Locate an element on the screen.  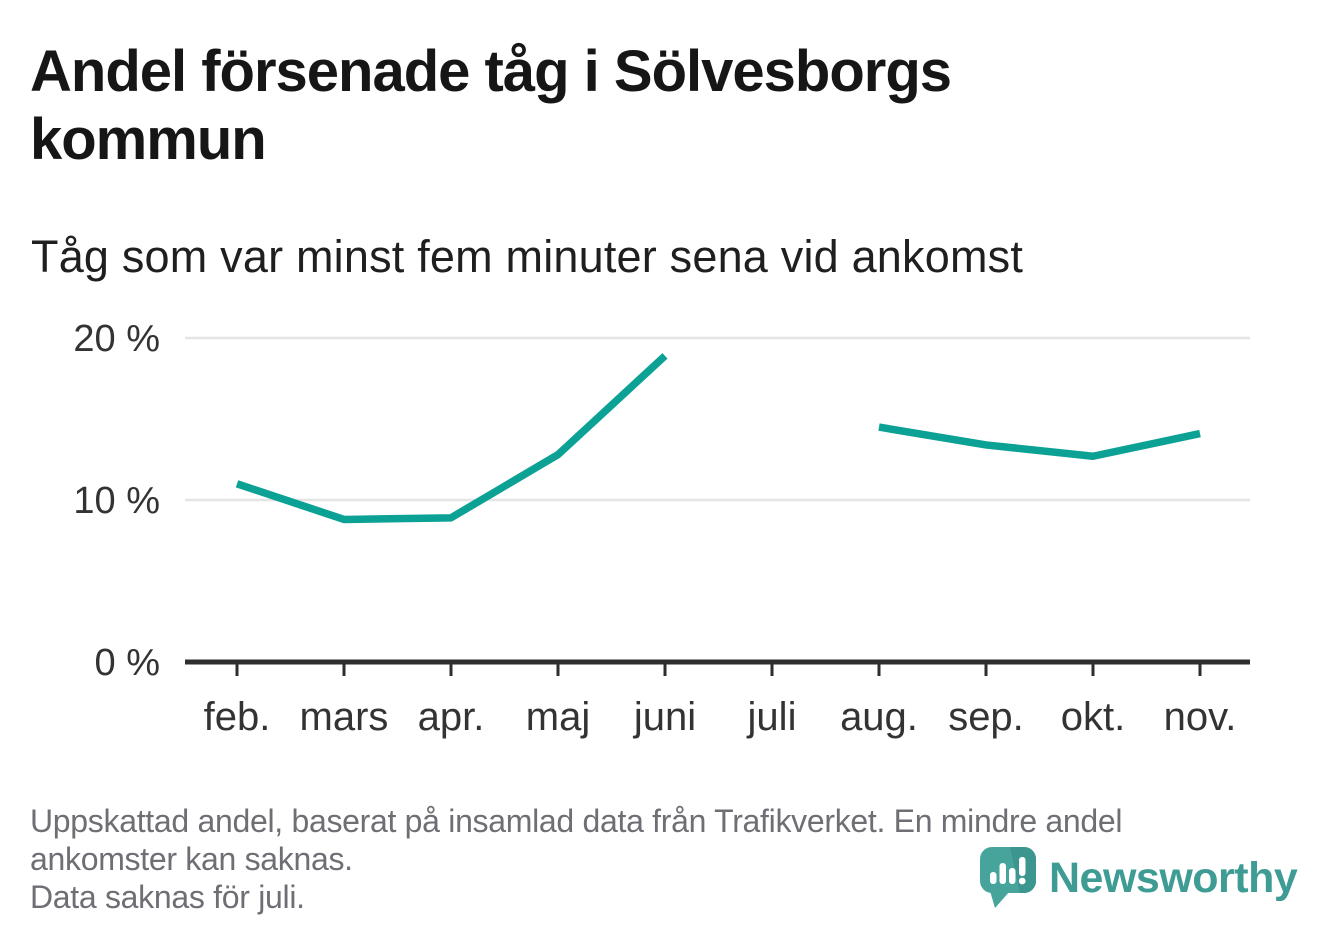
x-tick-label: okt. is located at coordinates (1093, 717).